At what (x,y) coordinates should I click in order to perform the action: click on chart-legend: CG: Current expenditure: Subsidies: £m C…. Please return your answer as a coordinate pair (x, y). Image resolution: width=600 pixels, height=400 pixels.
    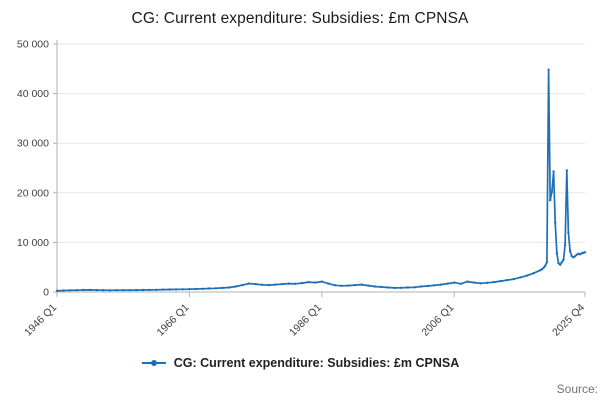
    Looking at the image, I should click on (300, 363).